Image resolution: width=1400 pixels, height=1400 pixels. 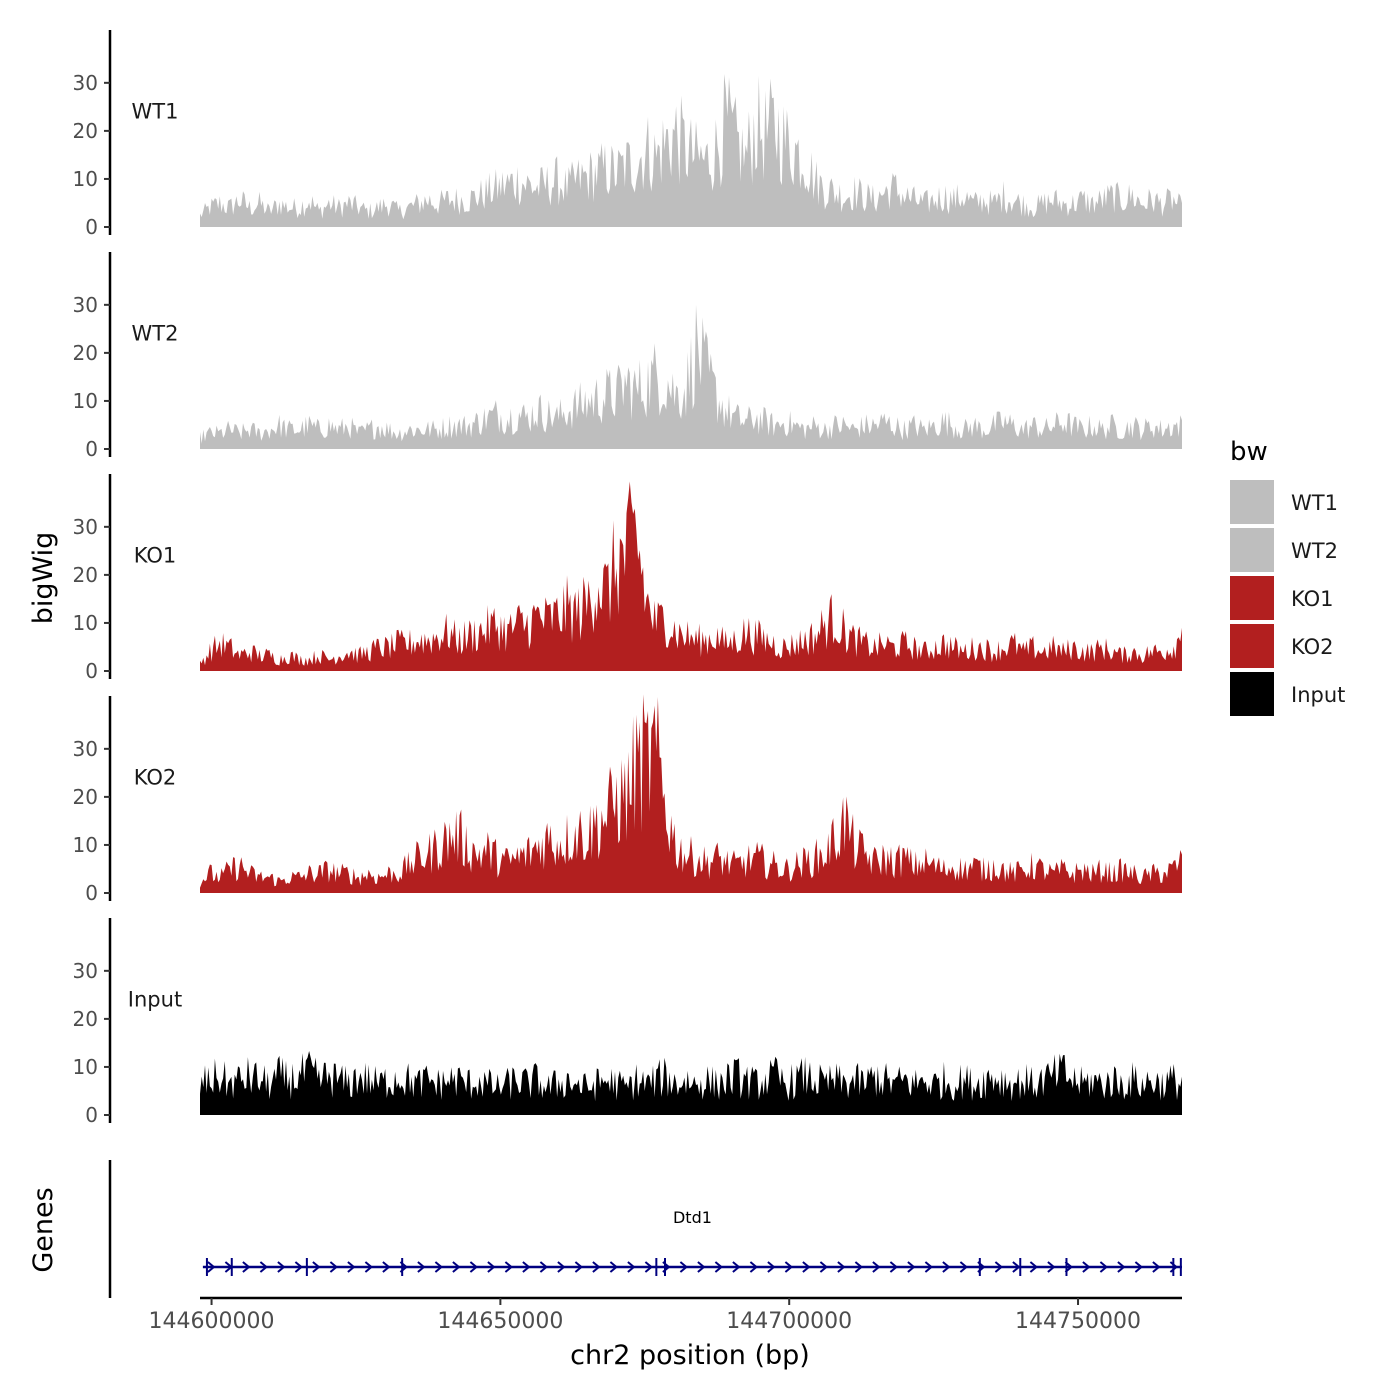 What do you see at coordinates (155, 1000) in the screenshot?
I see `track-label-input: Input` at bounding box center [155, 1000].